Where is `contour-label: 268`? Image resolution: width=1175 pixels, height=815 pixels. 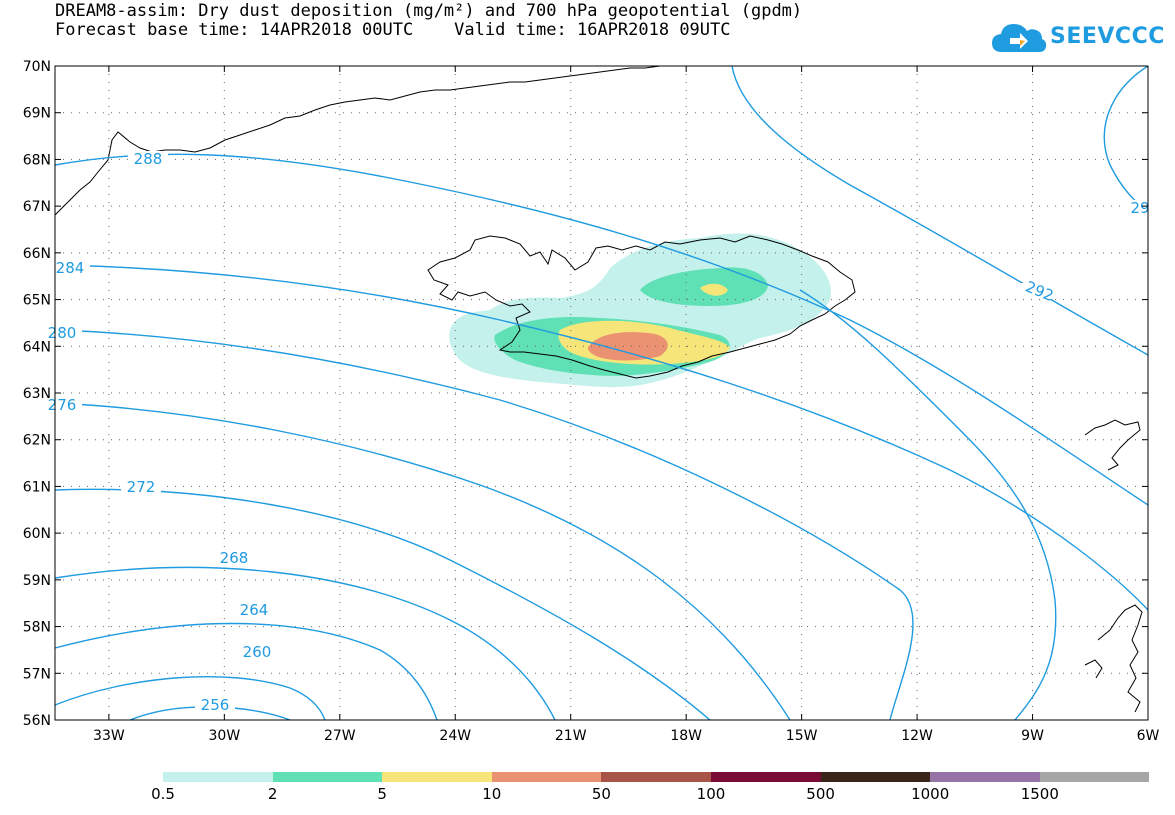
contour-label: 268 is located at coordinates (234, 558).